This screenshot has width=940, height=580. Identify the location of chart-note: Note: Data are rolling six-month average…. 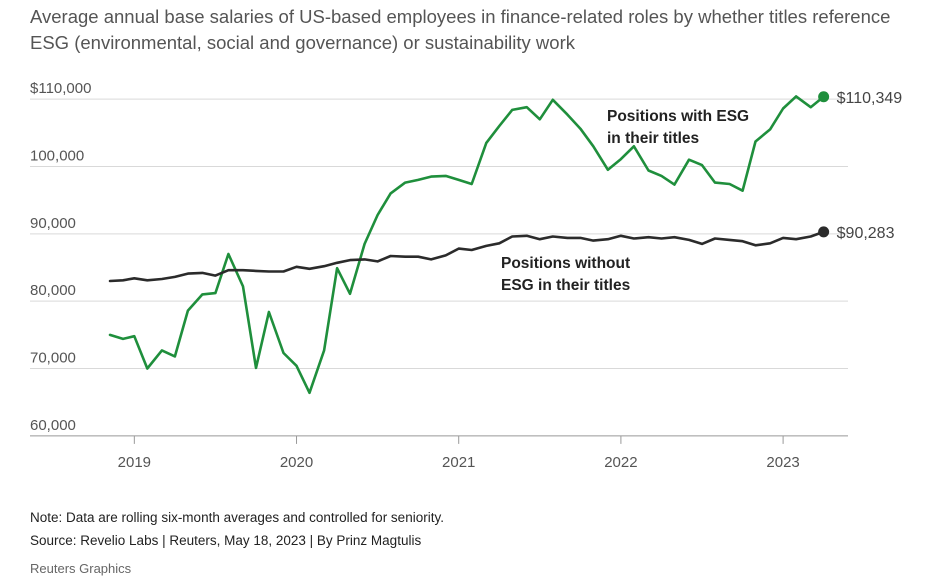
(237, 517).